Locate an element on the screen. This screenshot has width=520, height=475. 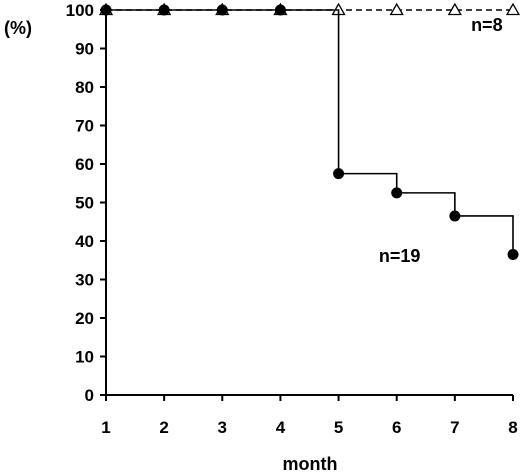
y-tick-label: 100 is located at coordinates (80, 10).